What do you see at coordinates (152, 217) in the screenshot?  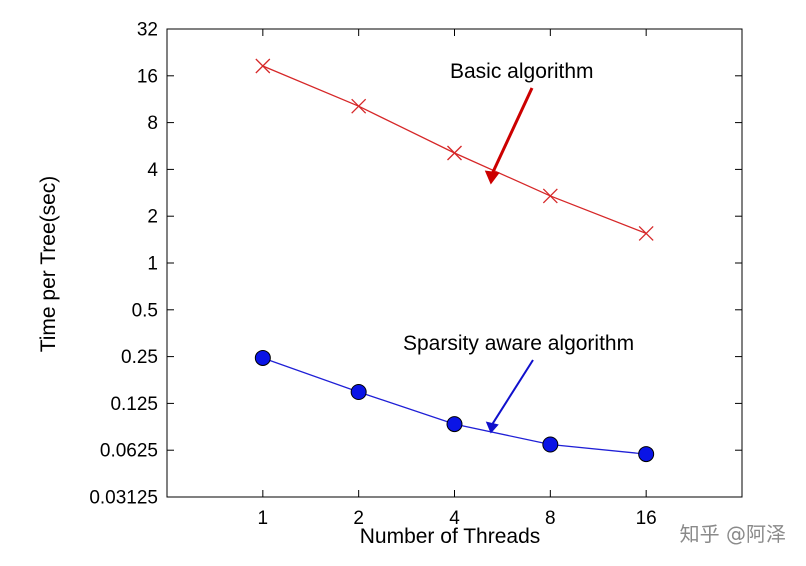 I see `y-tick-label: 2` at bounding box center [152, 217].